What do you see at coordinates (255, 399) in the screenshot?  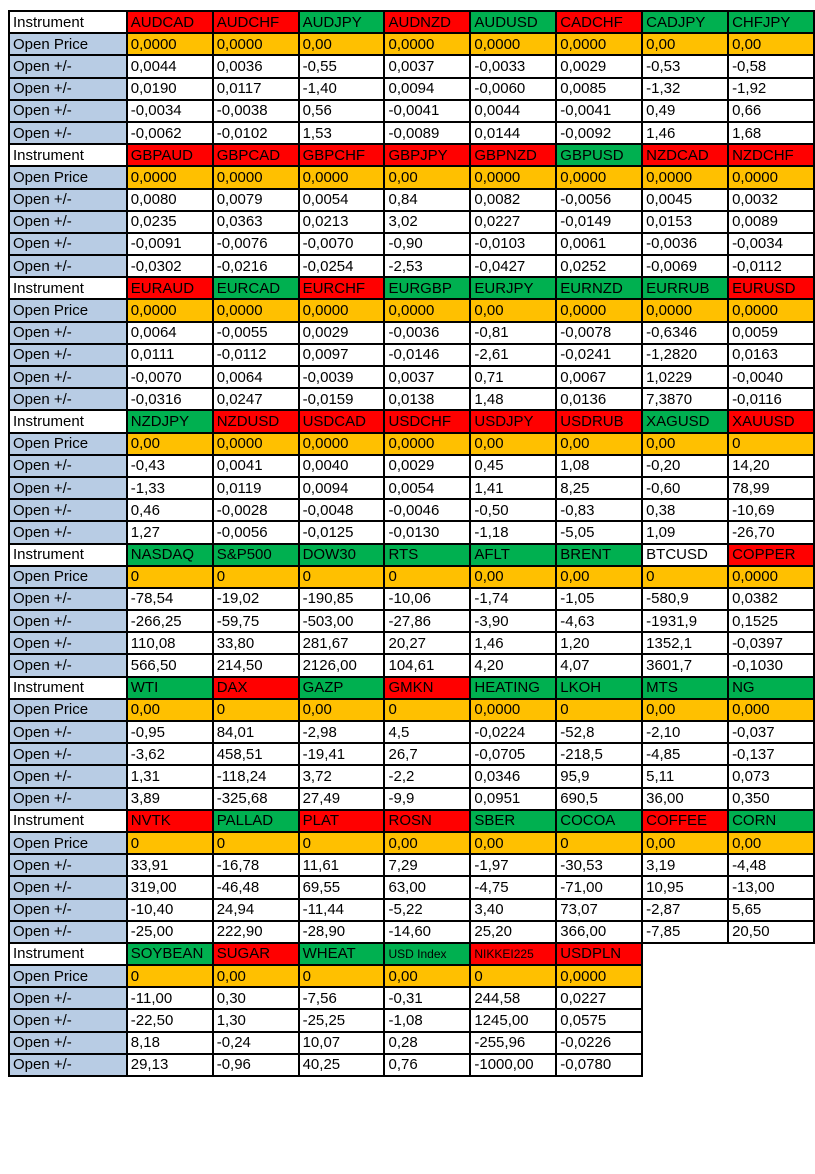 I see `open-delta-cell: 0,0247` at bounding box center [255, 399].